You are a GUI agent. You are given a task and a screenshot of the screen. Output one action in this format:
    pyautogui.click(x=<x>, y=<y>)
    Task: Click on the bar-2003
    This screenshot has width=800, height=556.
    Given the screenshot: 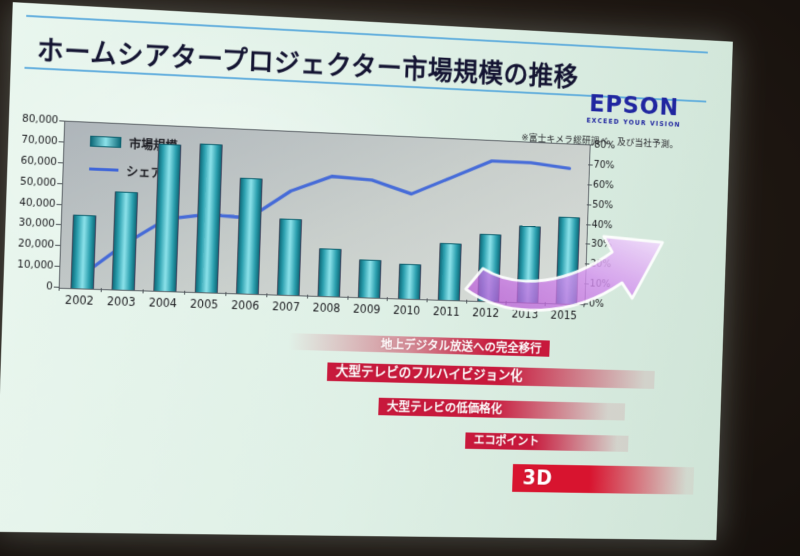 What is the action you would take?
    pyautogui.click(x=125, y=241)
    